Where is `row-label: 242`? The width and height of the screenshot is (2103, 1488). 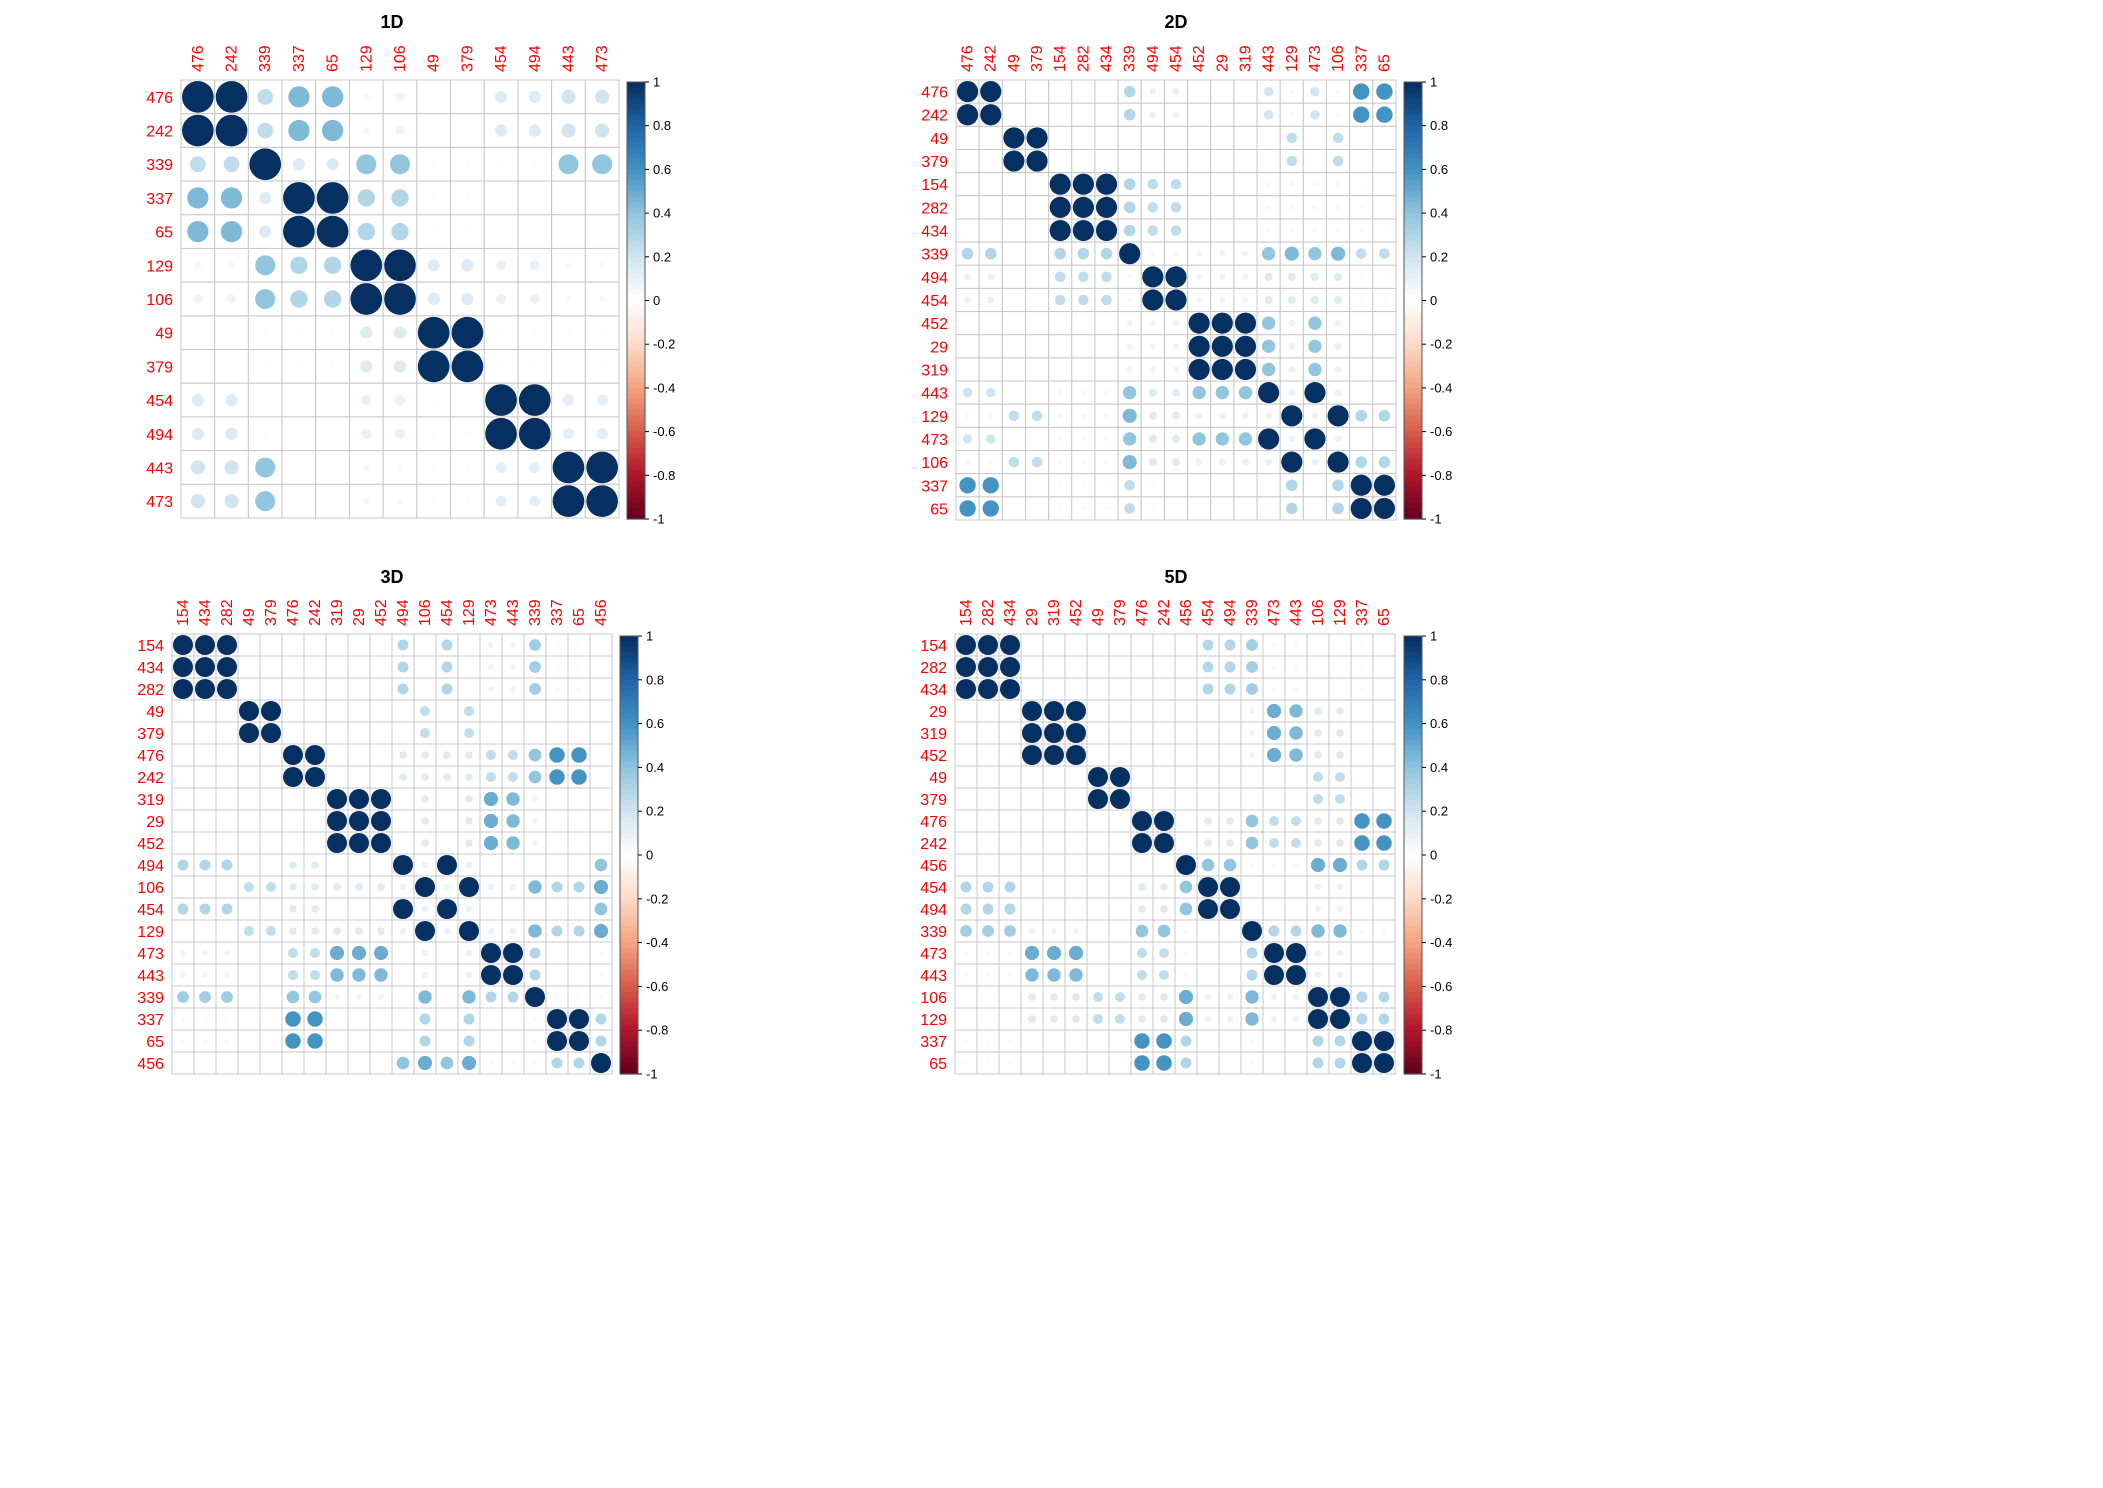 row-label: 242 is located at coordinates (159, 132).